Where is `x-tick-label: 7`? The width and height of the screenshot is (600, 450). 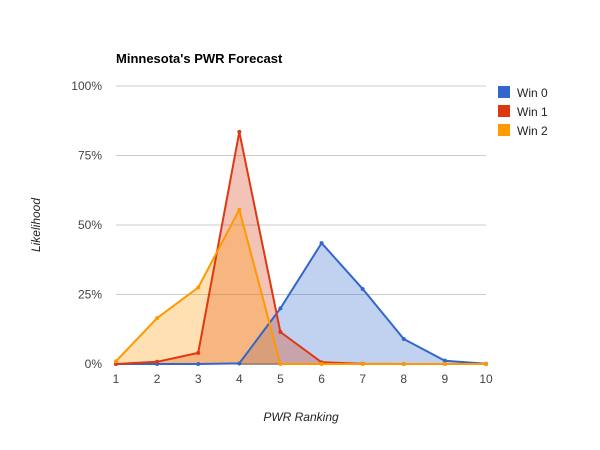 x-tick-label: 7 is located at coordinates (362, 379).